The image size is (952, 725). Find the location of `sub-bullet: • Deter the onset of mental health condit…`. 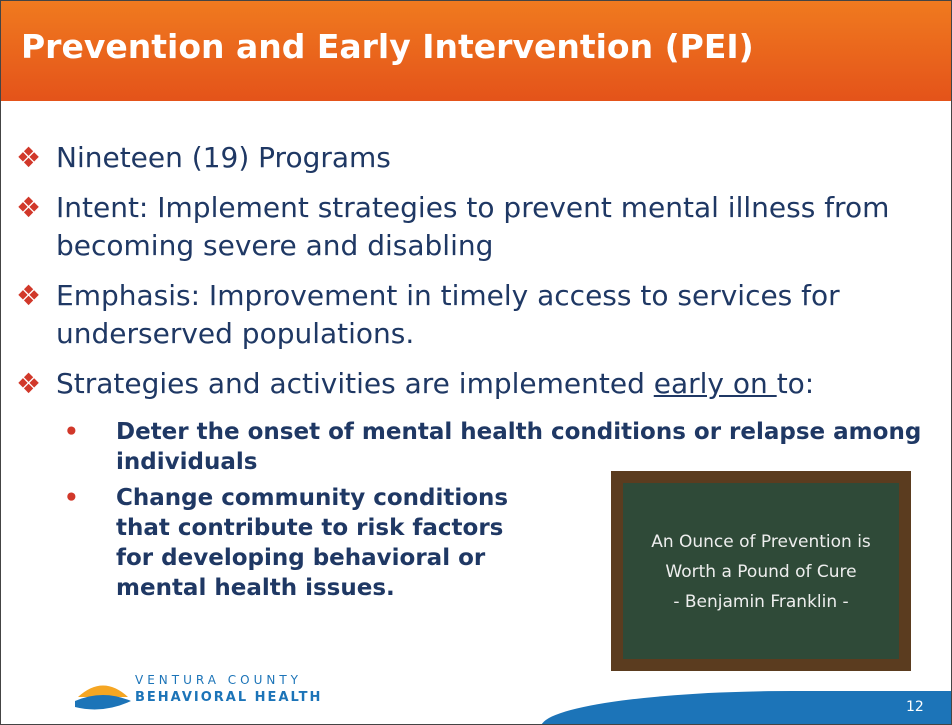

sub-bullet: • Deter the onset of mental health condit… is located at coordinates (493, 447).